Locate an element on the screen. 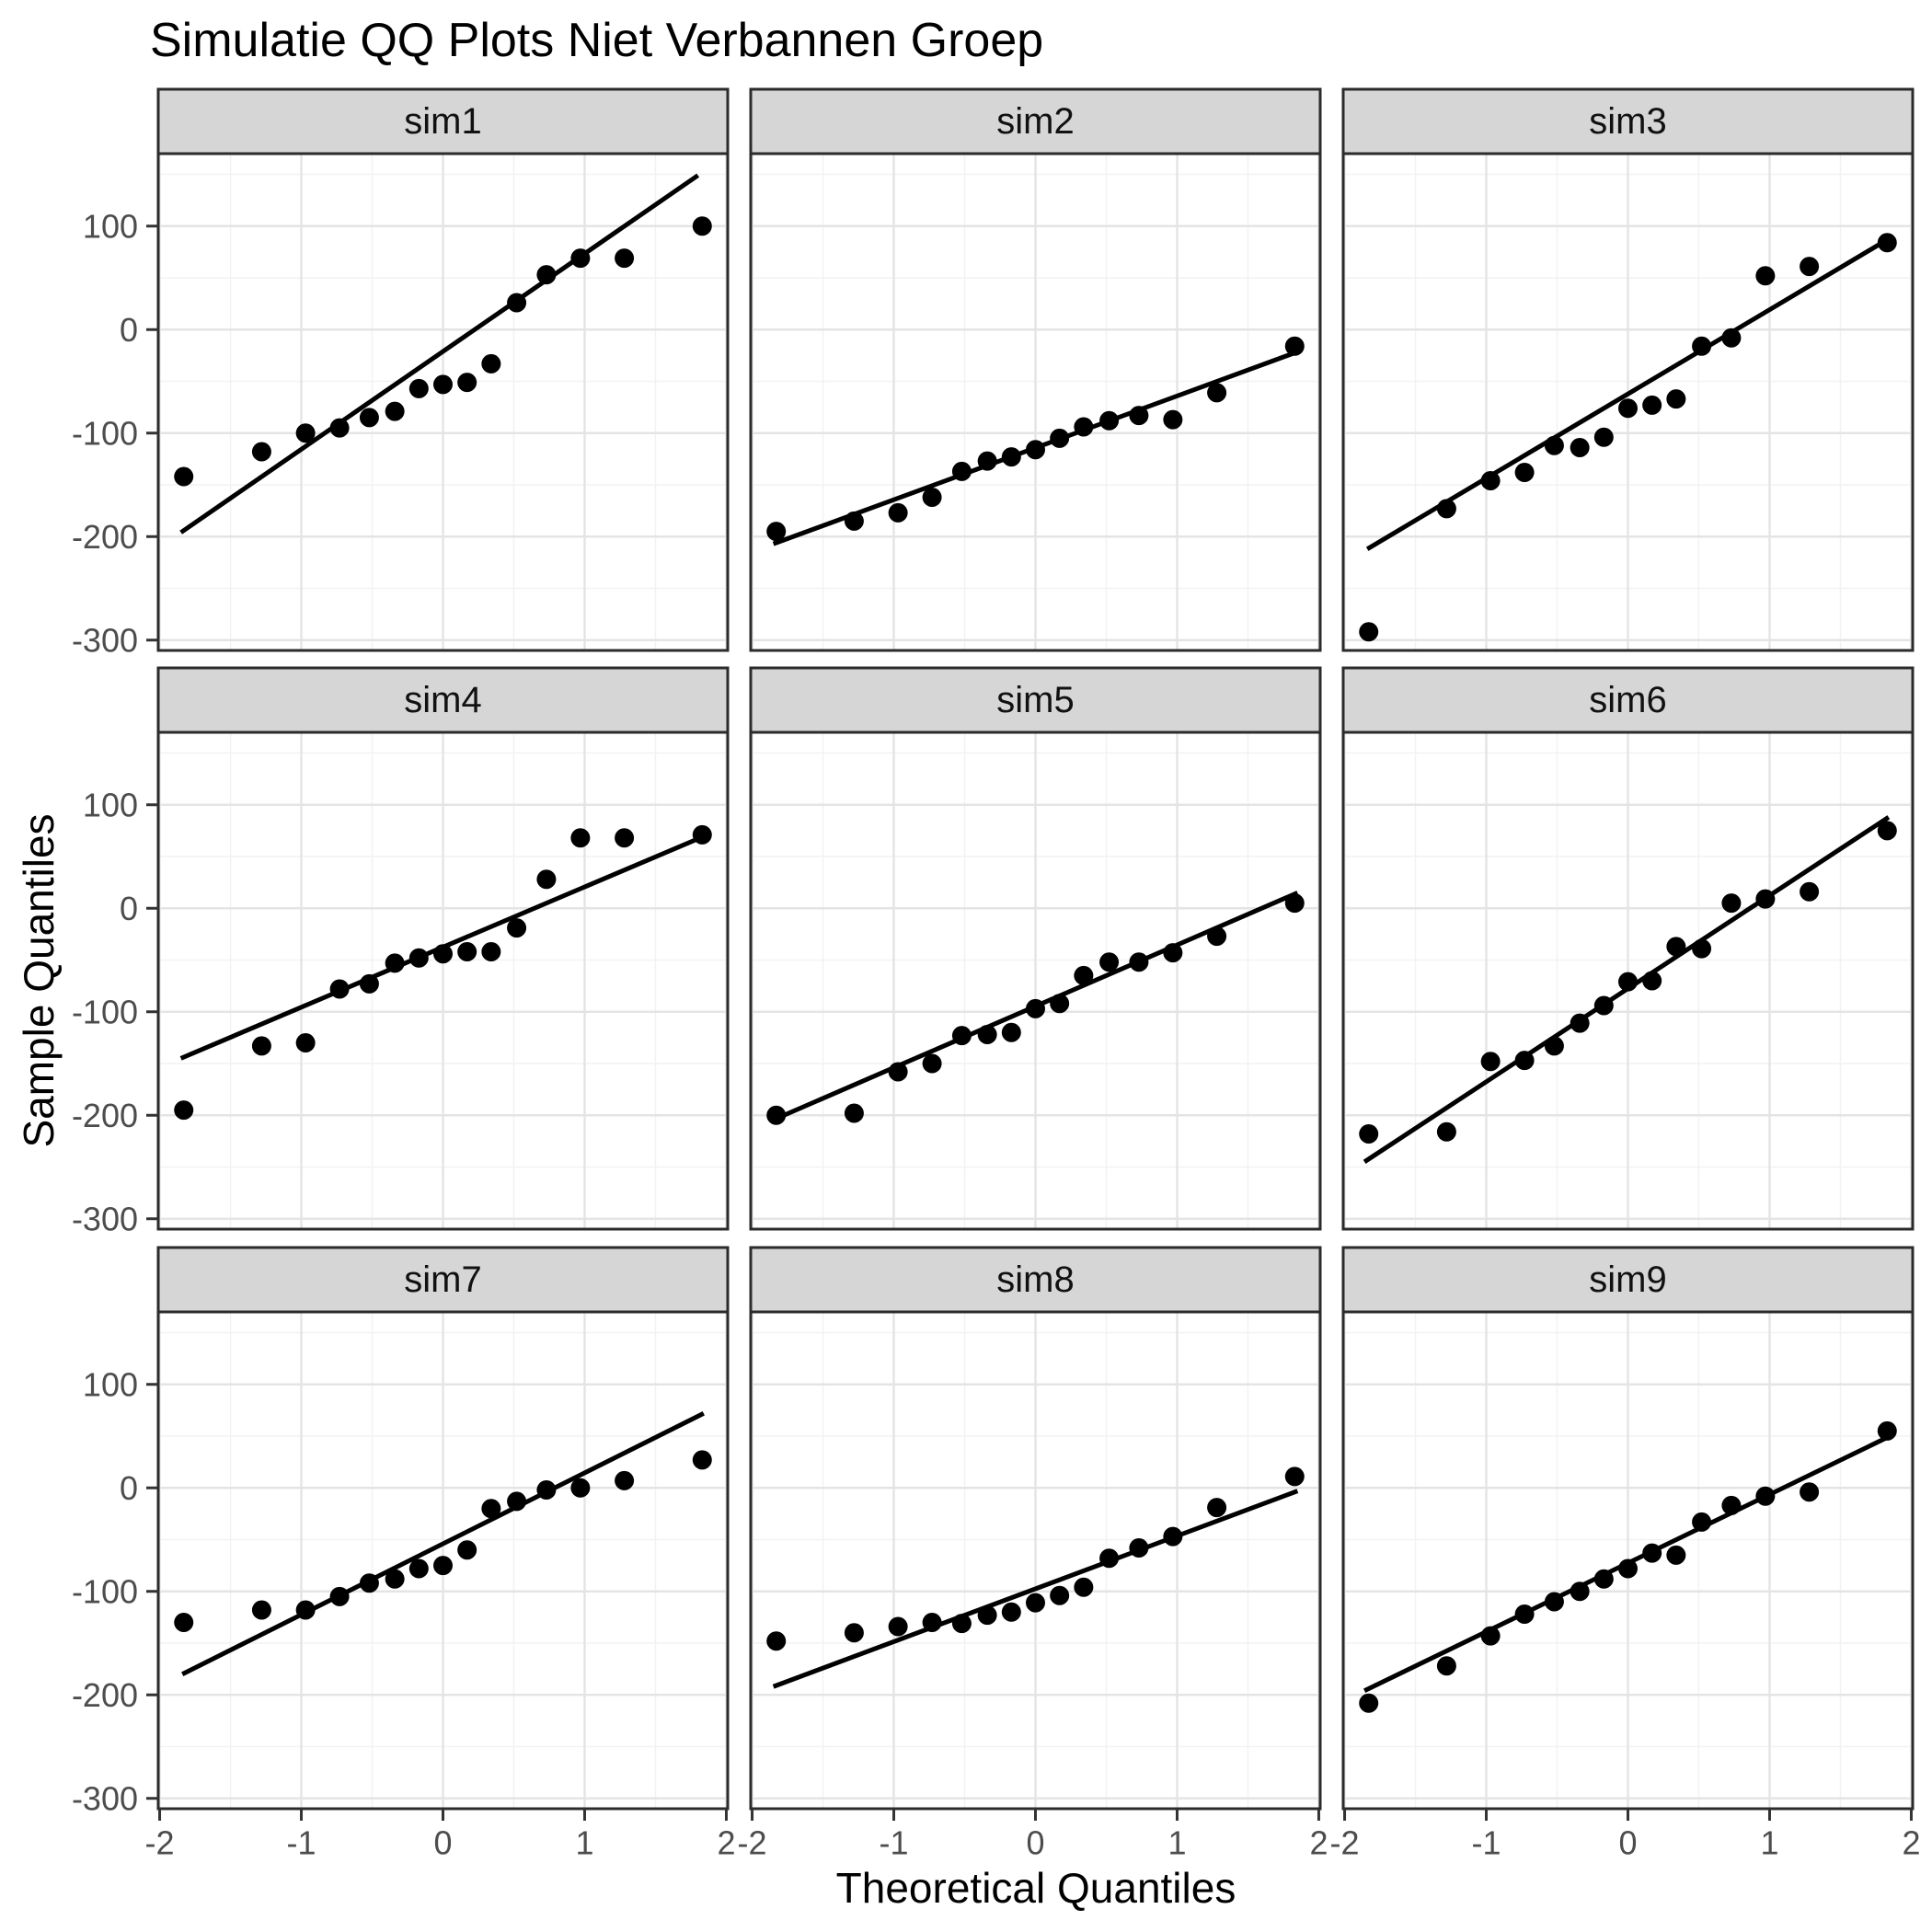  x-tick-label: 1 is located at coordinates (1769, 1843).